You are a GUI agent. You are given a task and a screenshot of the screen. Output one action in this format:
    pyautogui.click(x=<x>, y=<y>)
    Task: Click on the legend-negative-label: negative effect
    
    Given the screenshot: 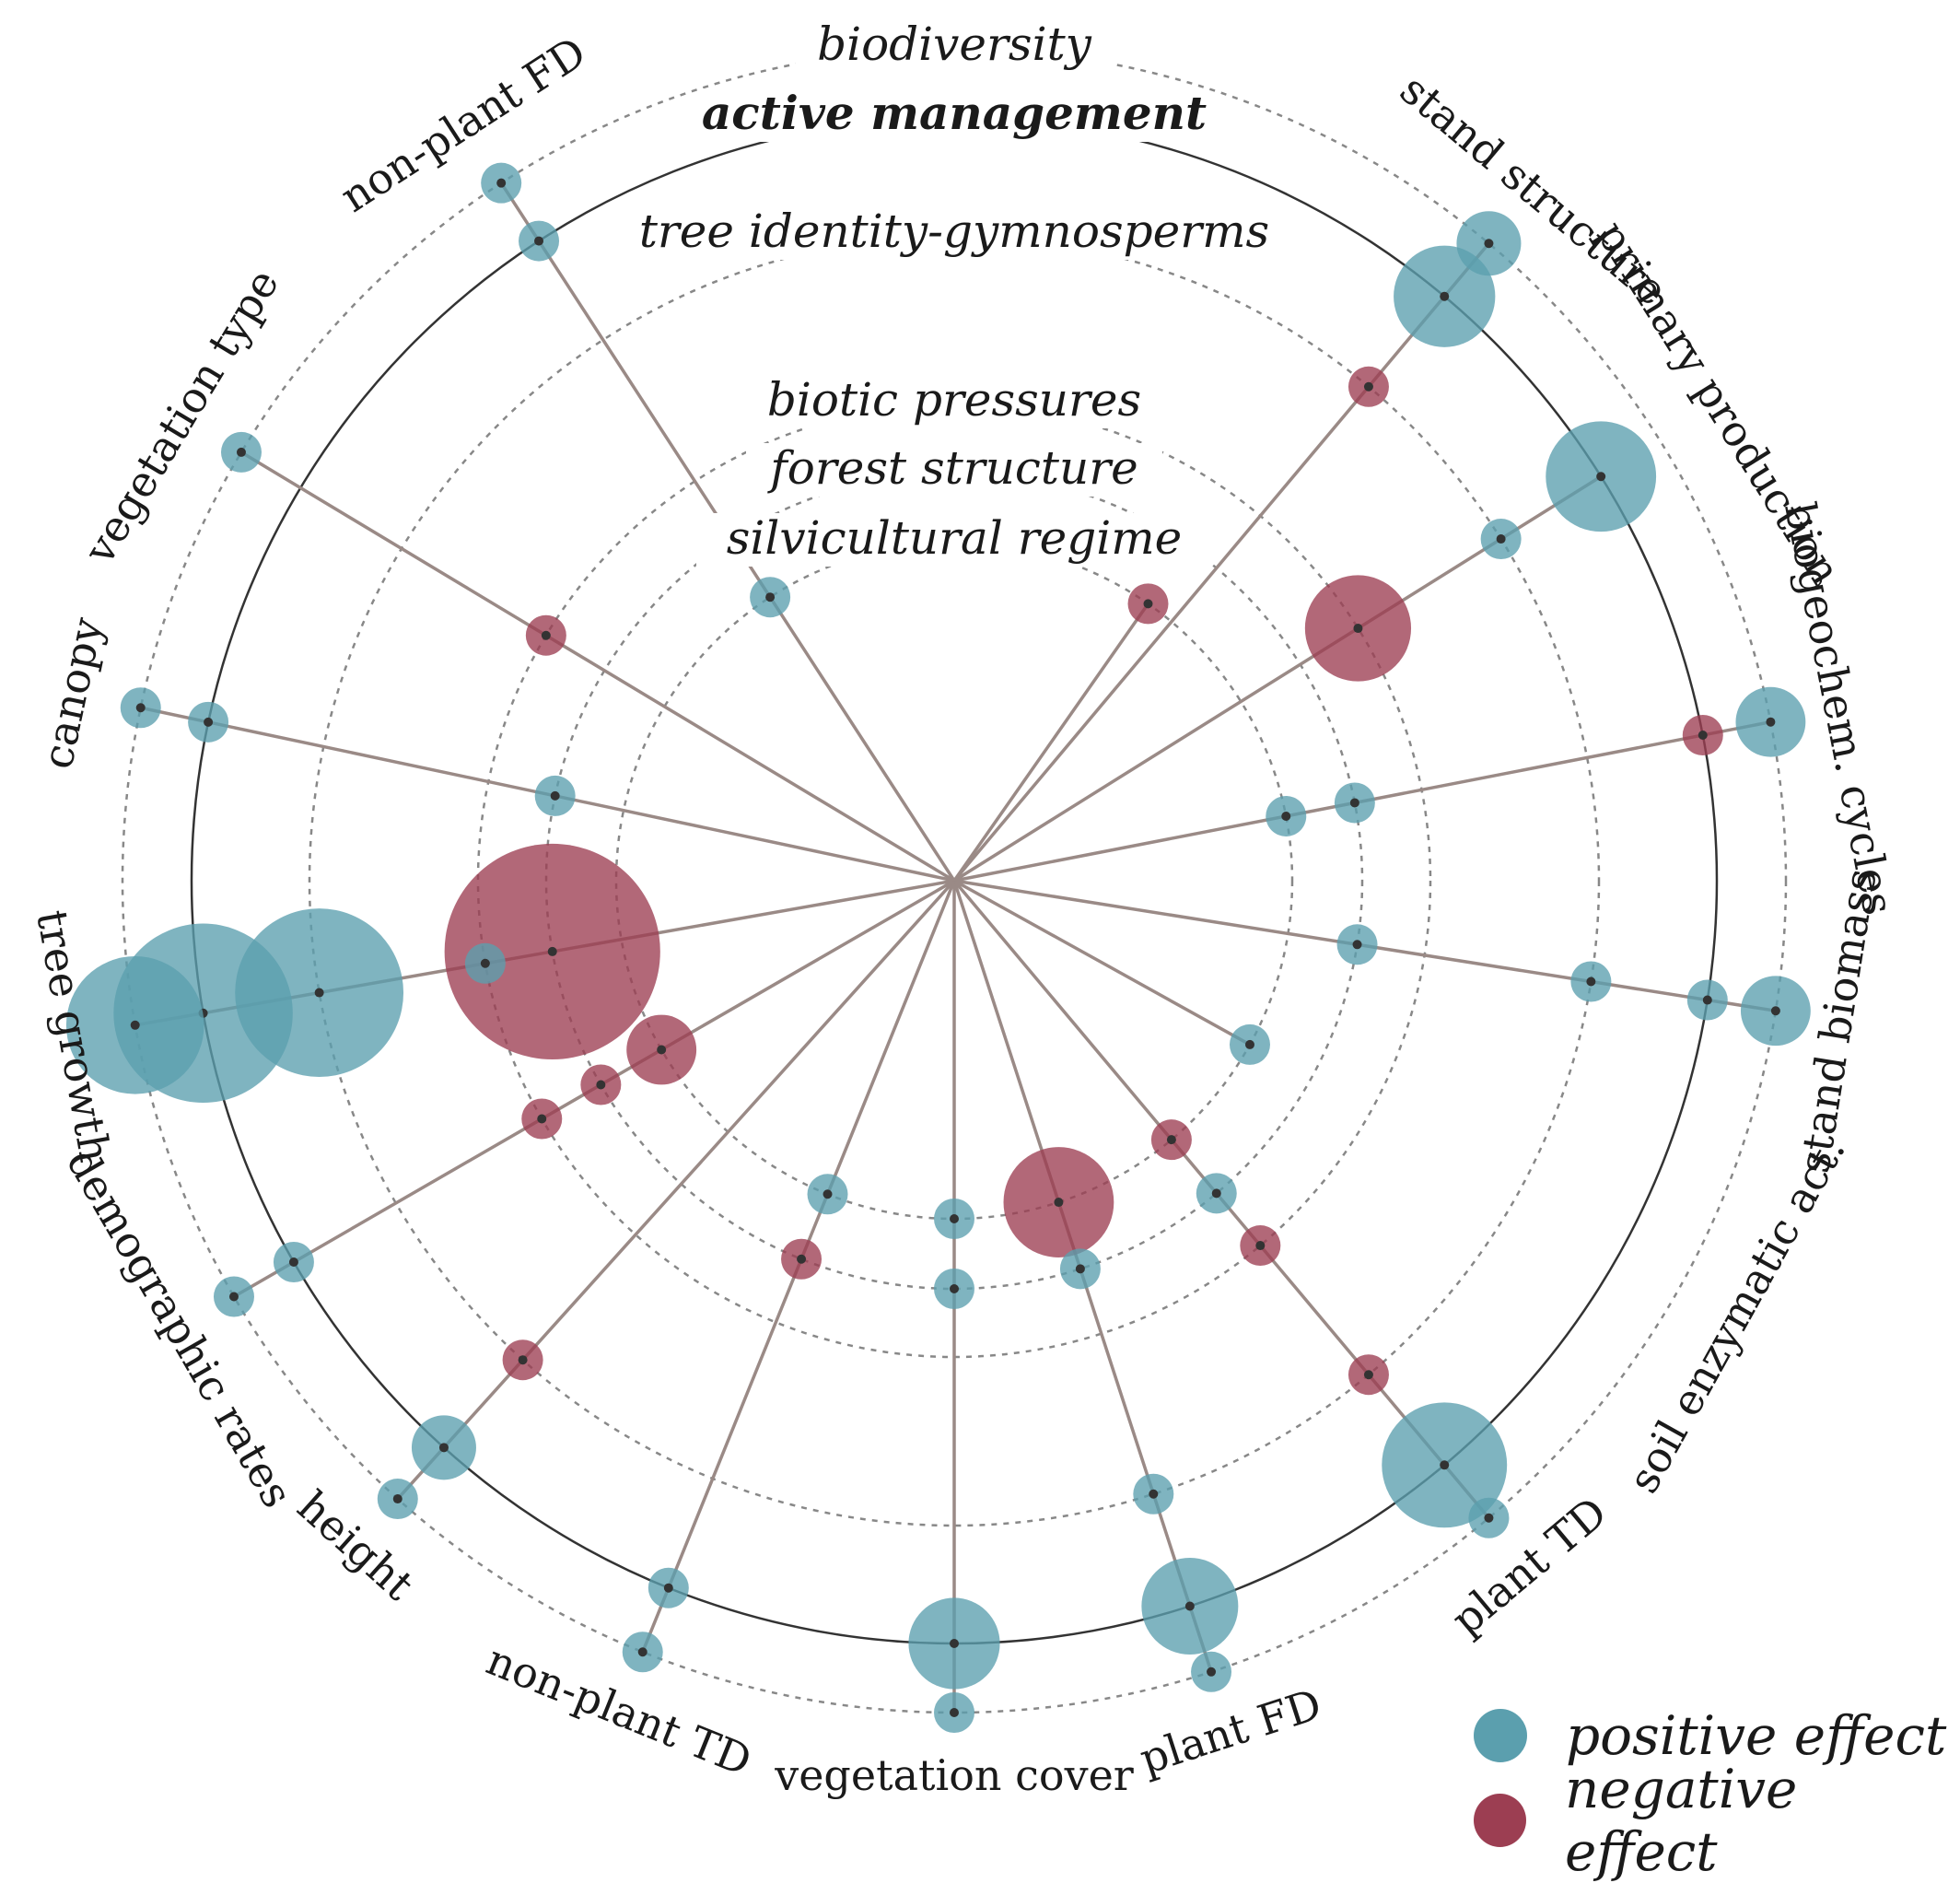 What is the action you would take?
    pyautogui.click(x=1681, y=1820)
    